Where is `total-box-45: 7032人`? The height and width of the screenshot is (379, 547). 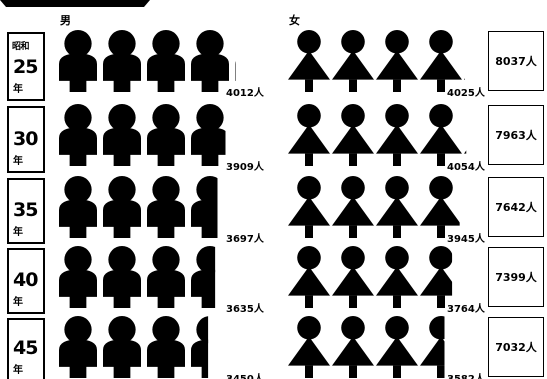
total-box-45: 7032人 is located at coordinates (516, 347).